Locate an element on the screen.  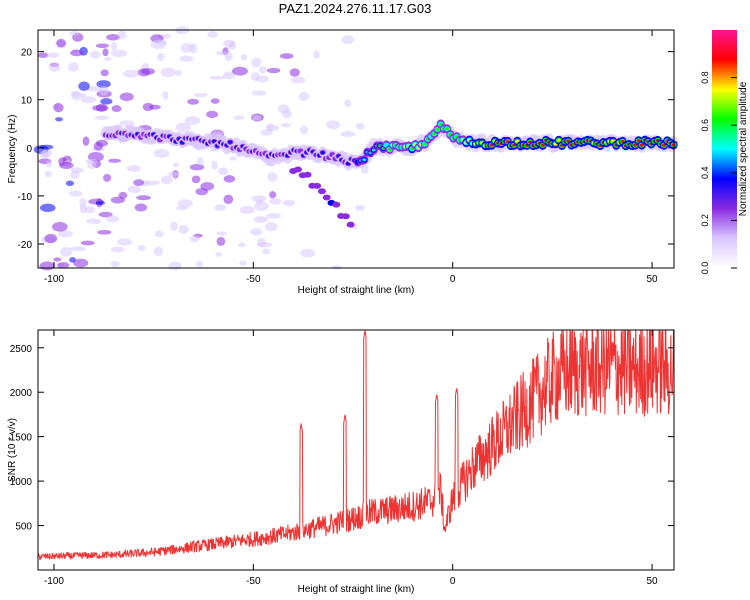
y-tick-label: 1500 is located at coordinates (21, 438).